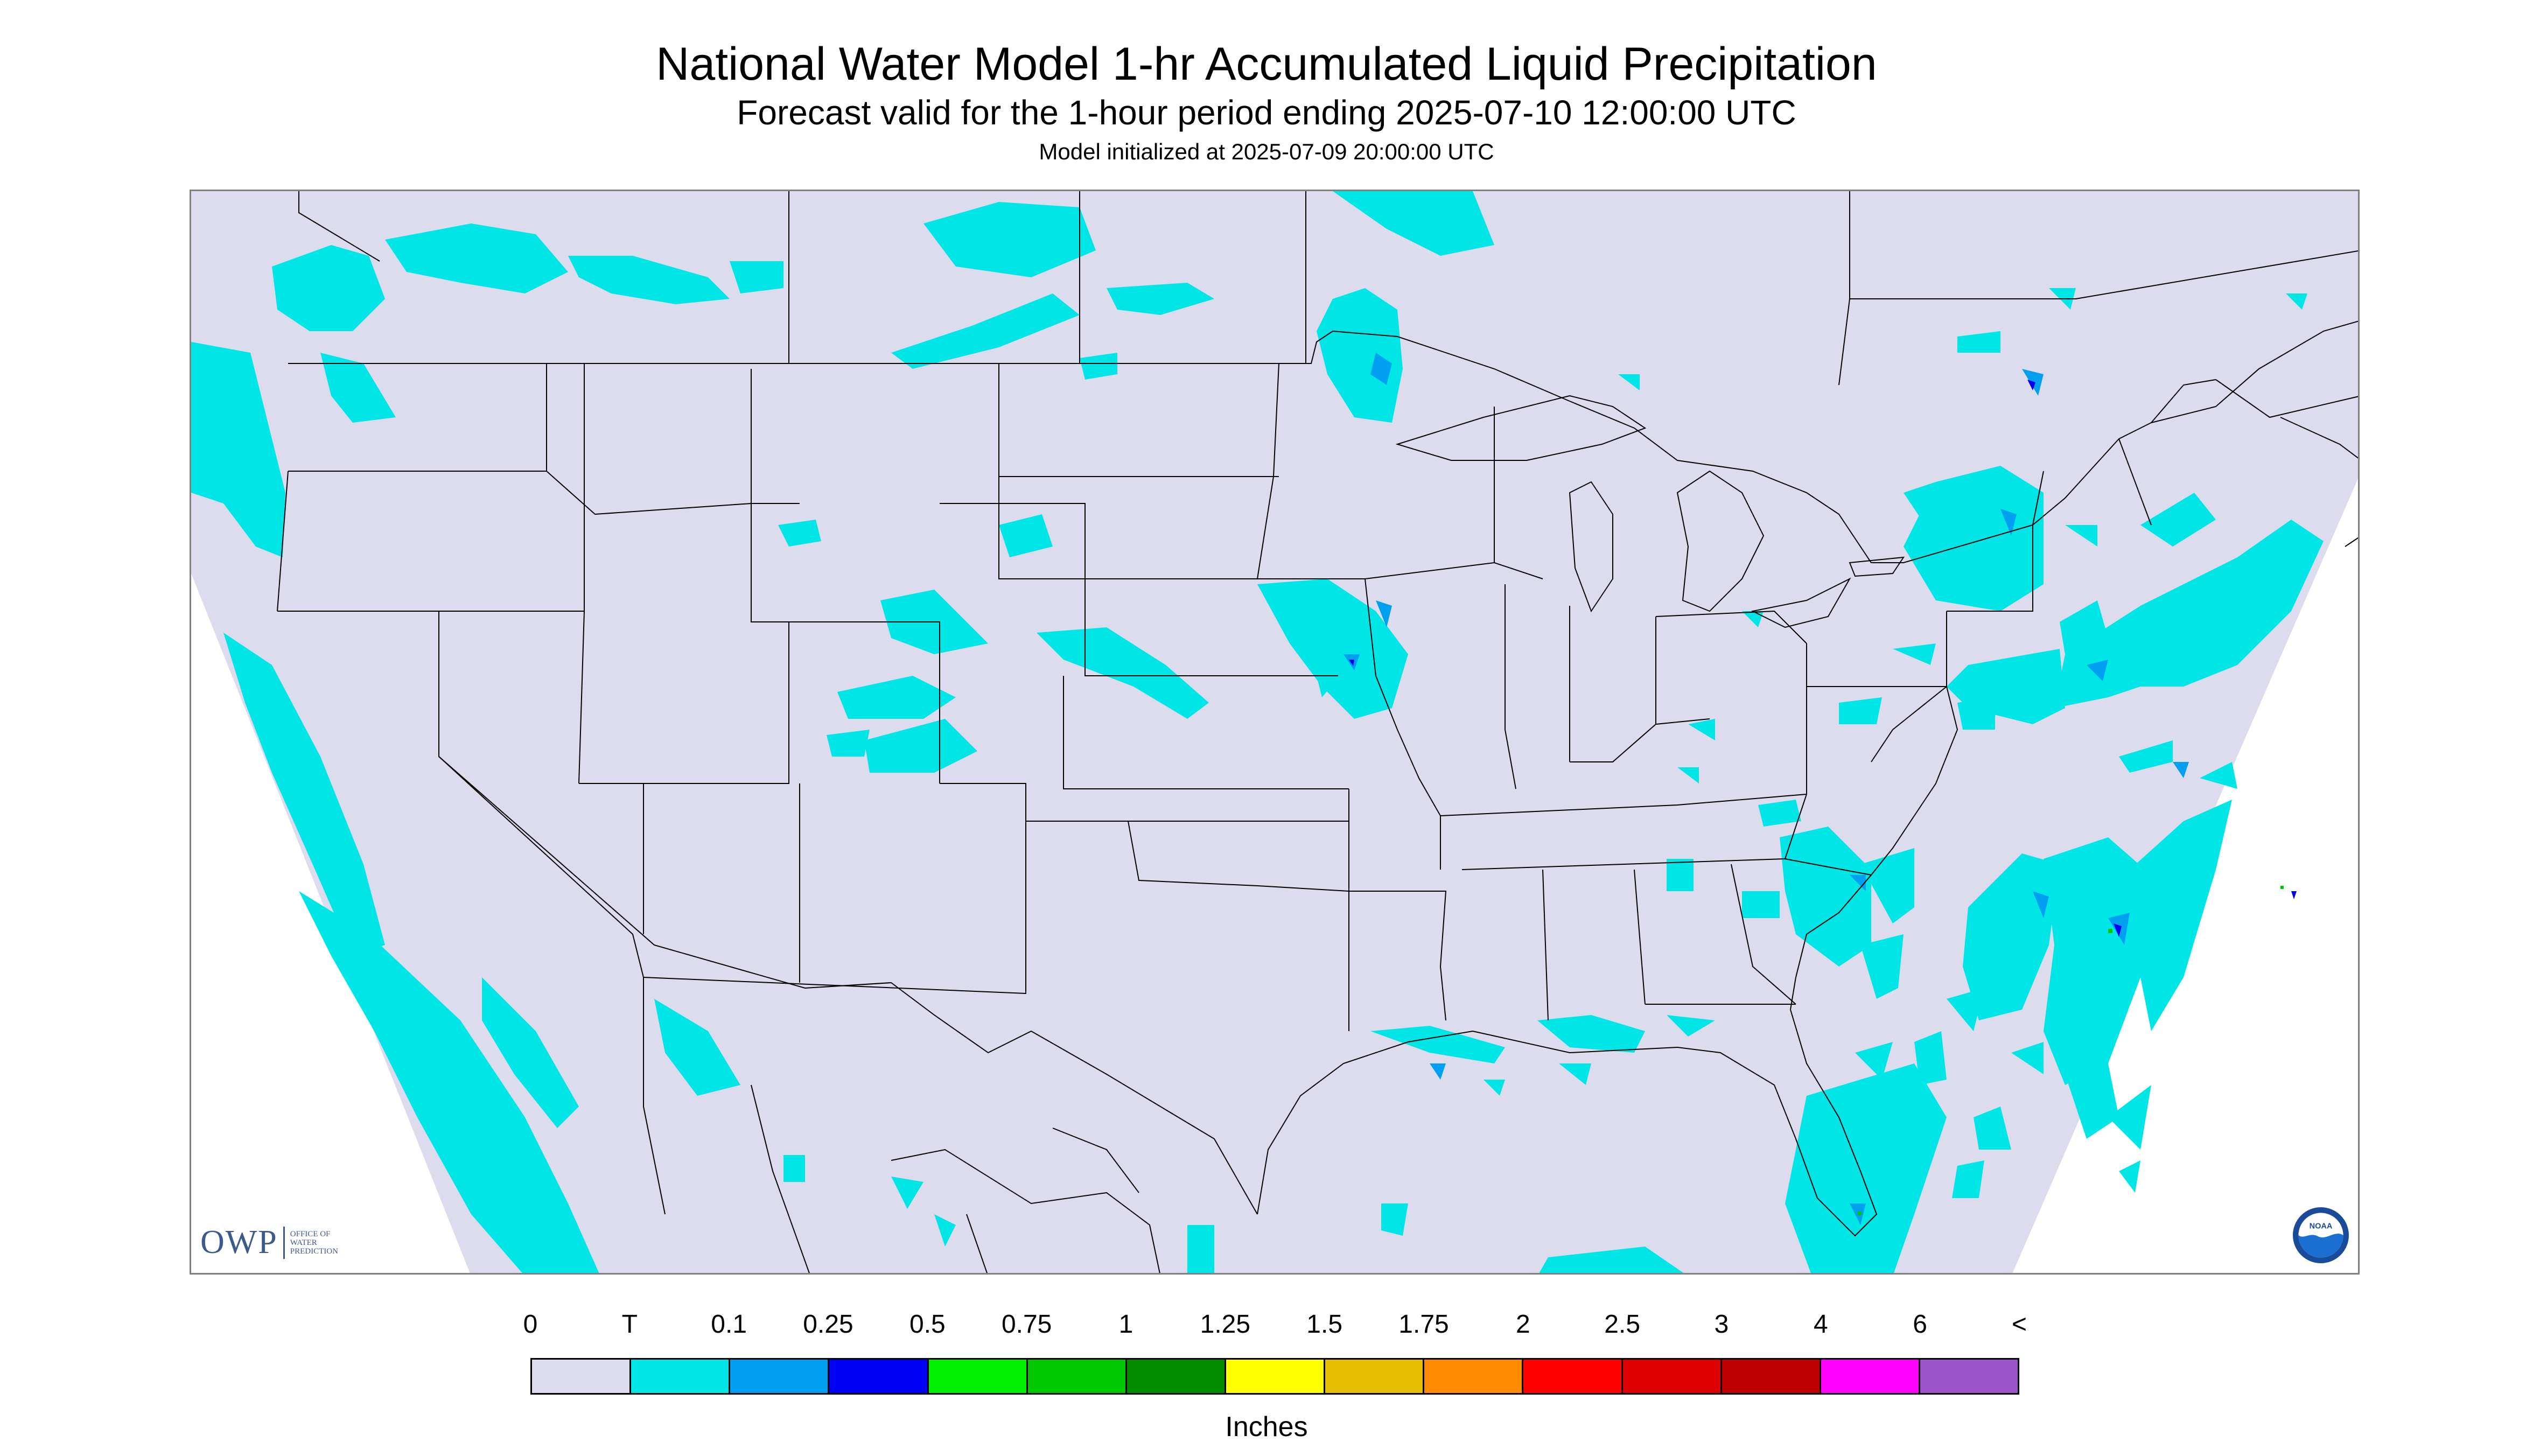 The height and width of the screenshot is (1456, 2533). Describe the element at coordinates (1722, 1324) in the screenshot. I see `legend-tick-label: 3` at that location.